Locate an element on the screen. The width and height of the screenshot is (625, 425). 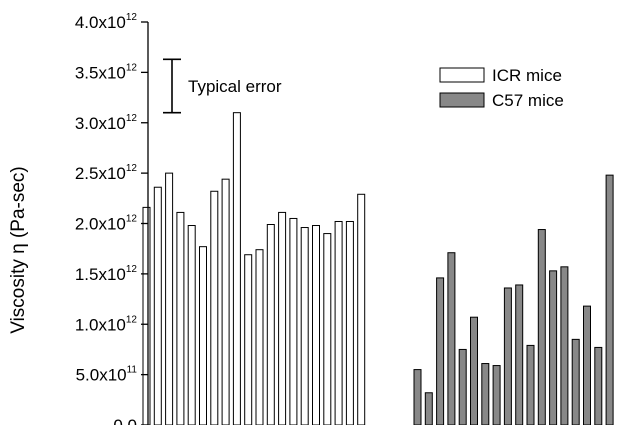
legend-label-icr: ICR mice is located at coordinates (527, 75).